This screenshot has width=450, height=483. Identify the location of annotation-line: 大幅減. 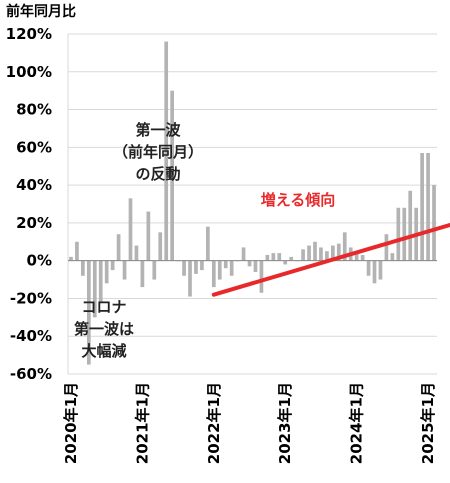
(103, 351).